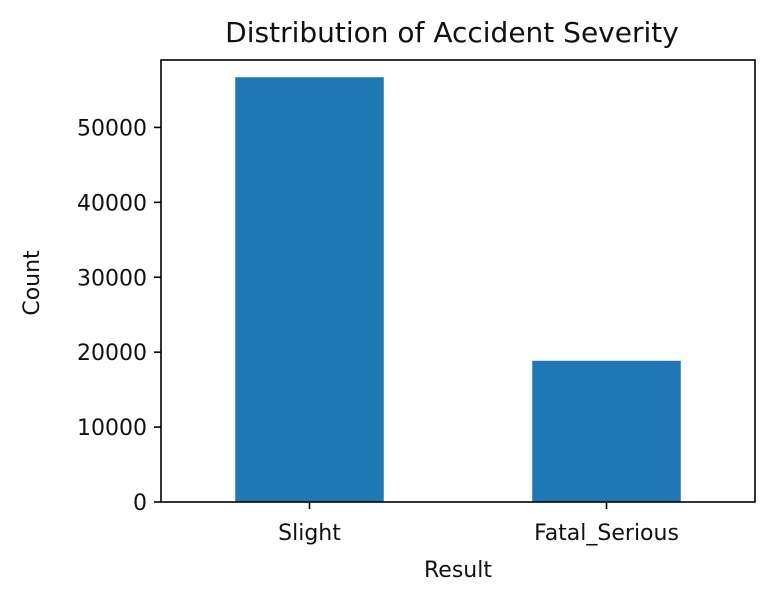  What do you see at coordinates (458, 570) in the screenshot?
I see `x-axis-label: Result` at bounding box center [458, 570].